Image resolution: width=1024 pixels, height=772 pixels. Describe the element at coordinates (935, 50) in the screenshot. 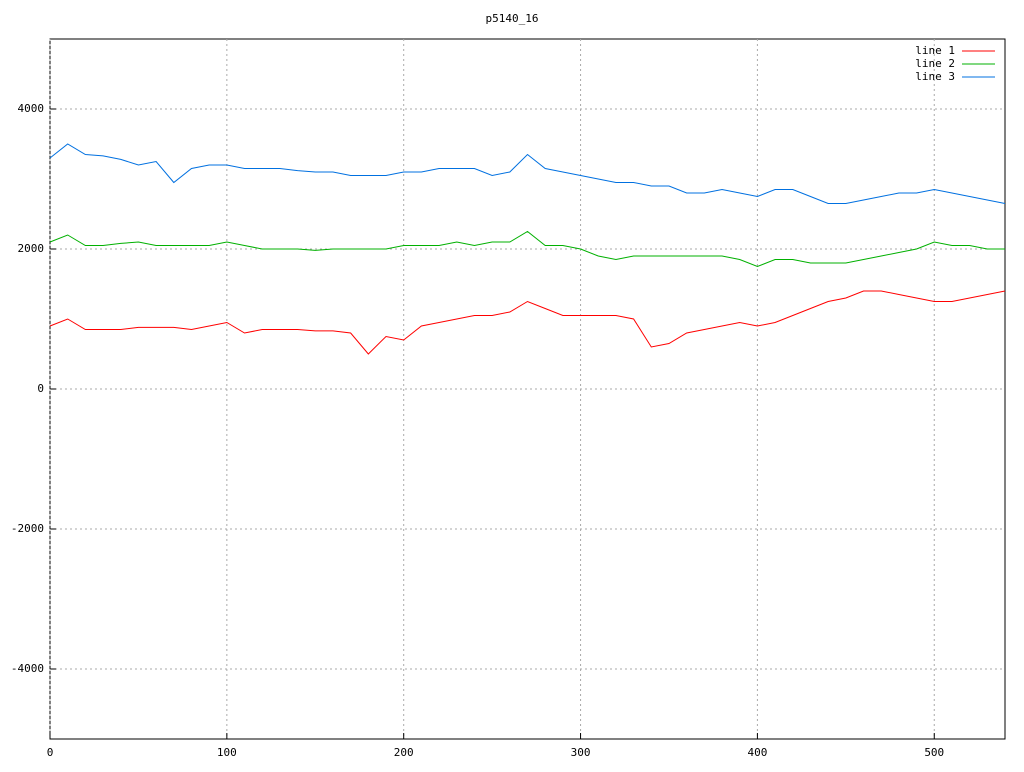

I see `legend-label: line 1` at that location.